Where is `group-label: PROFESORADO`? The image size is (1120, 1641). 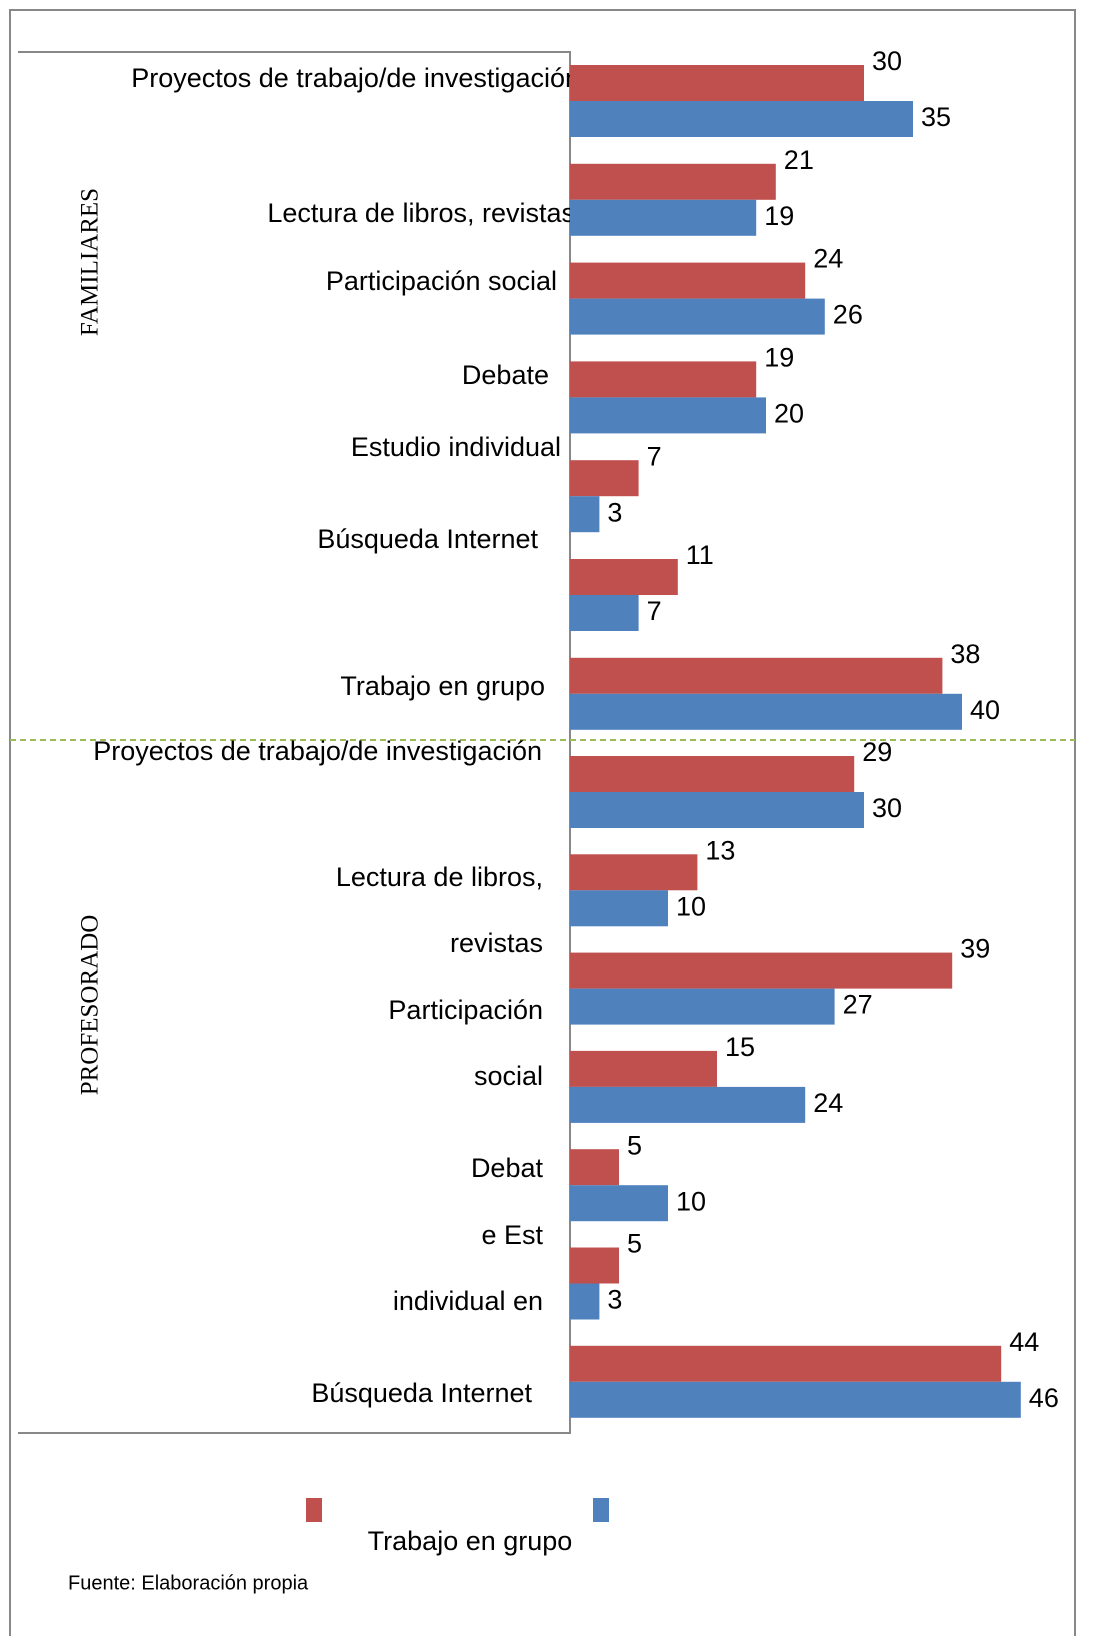
group-label: PROFESORADO is located at coordinates (90, 1005).